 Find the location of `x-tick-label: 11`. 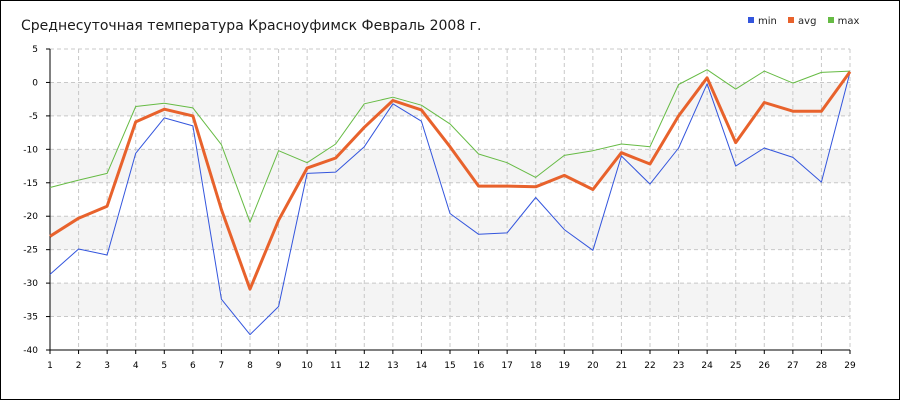

x-tick-label: 11 is located at coordinates (335, 366).